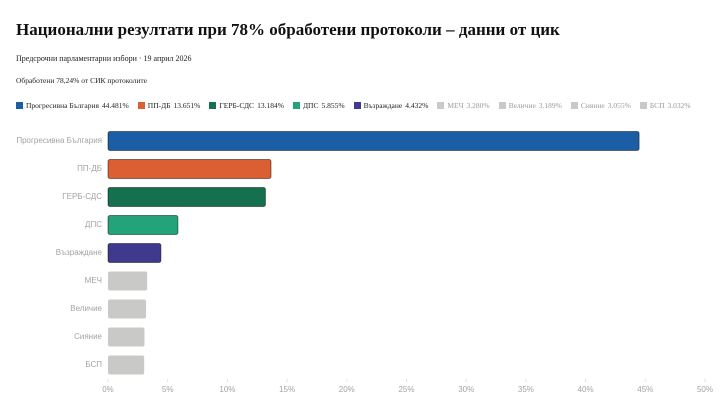  Describe the element at coordinates (522, 105) in the screenshot. I see `legend-label: Величие` at that location.